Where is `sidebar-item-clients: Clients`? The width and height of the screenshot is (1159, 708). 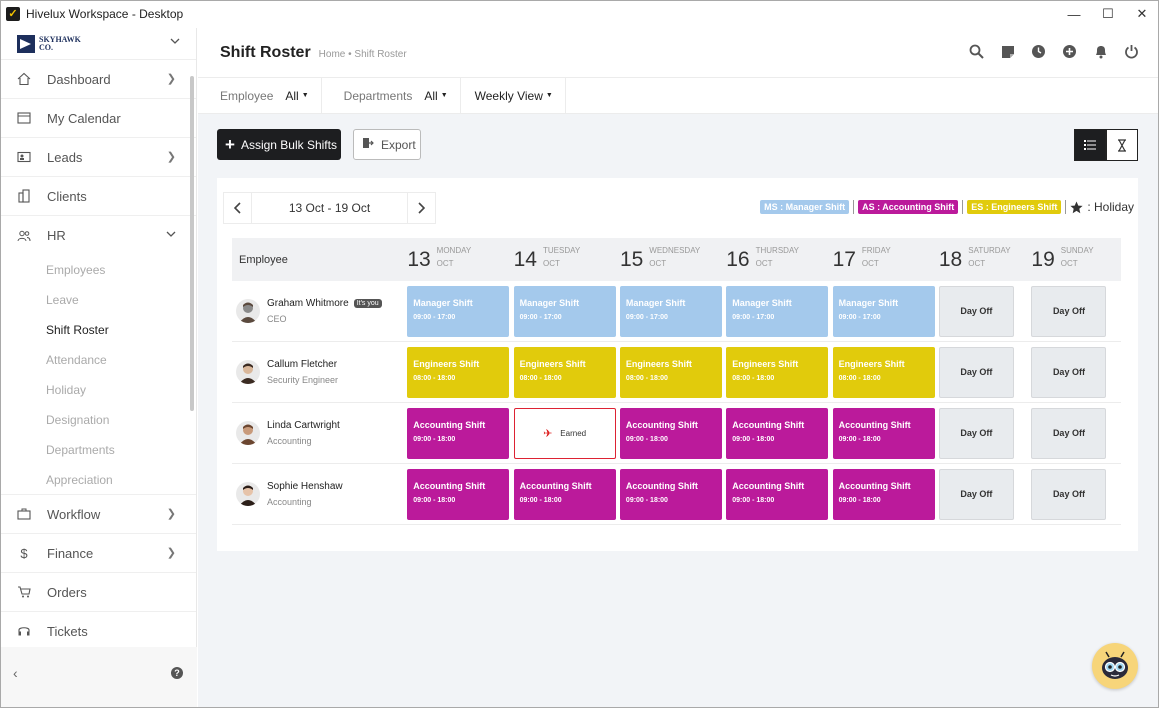
sidebar-item-clients: Clients is located at coordinates (98, 196).